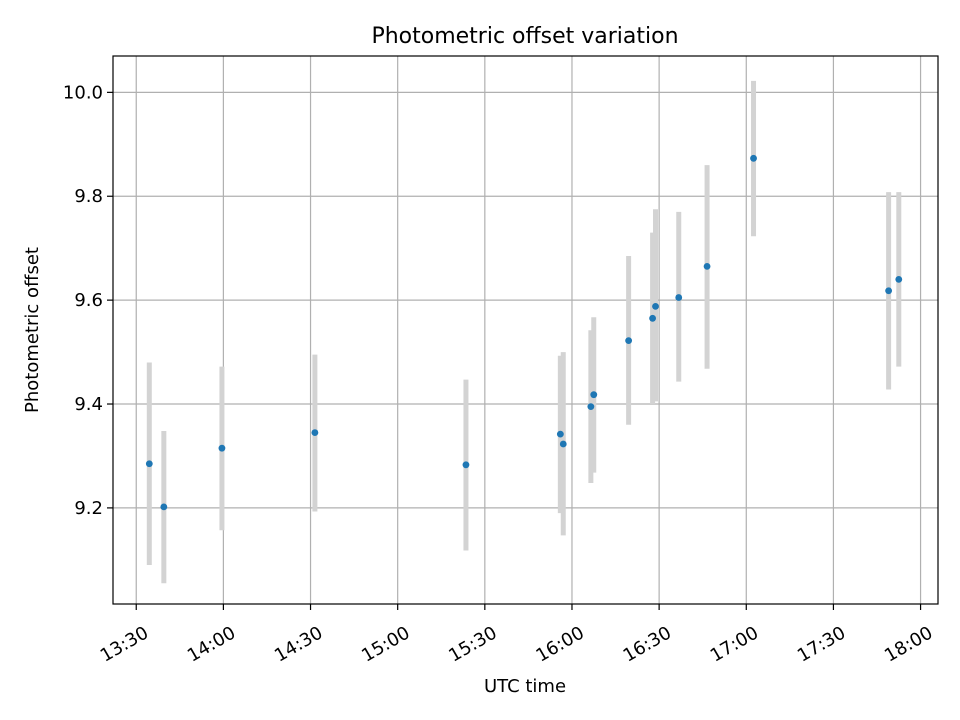  I want to click on y-tick-label: 9.6, so click(88, 300).